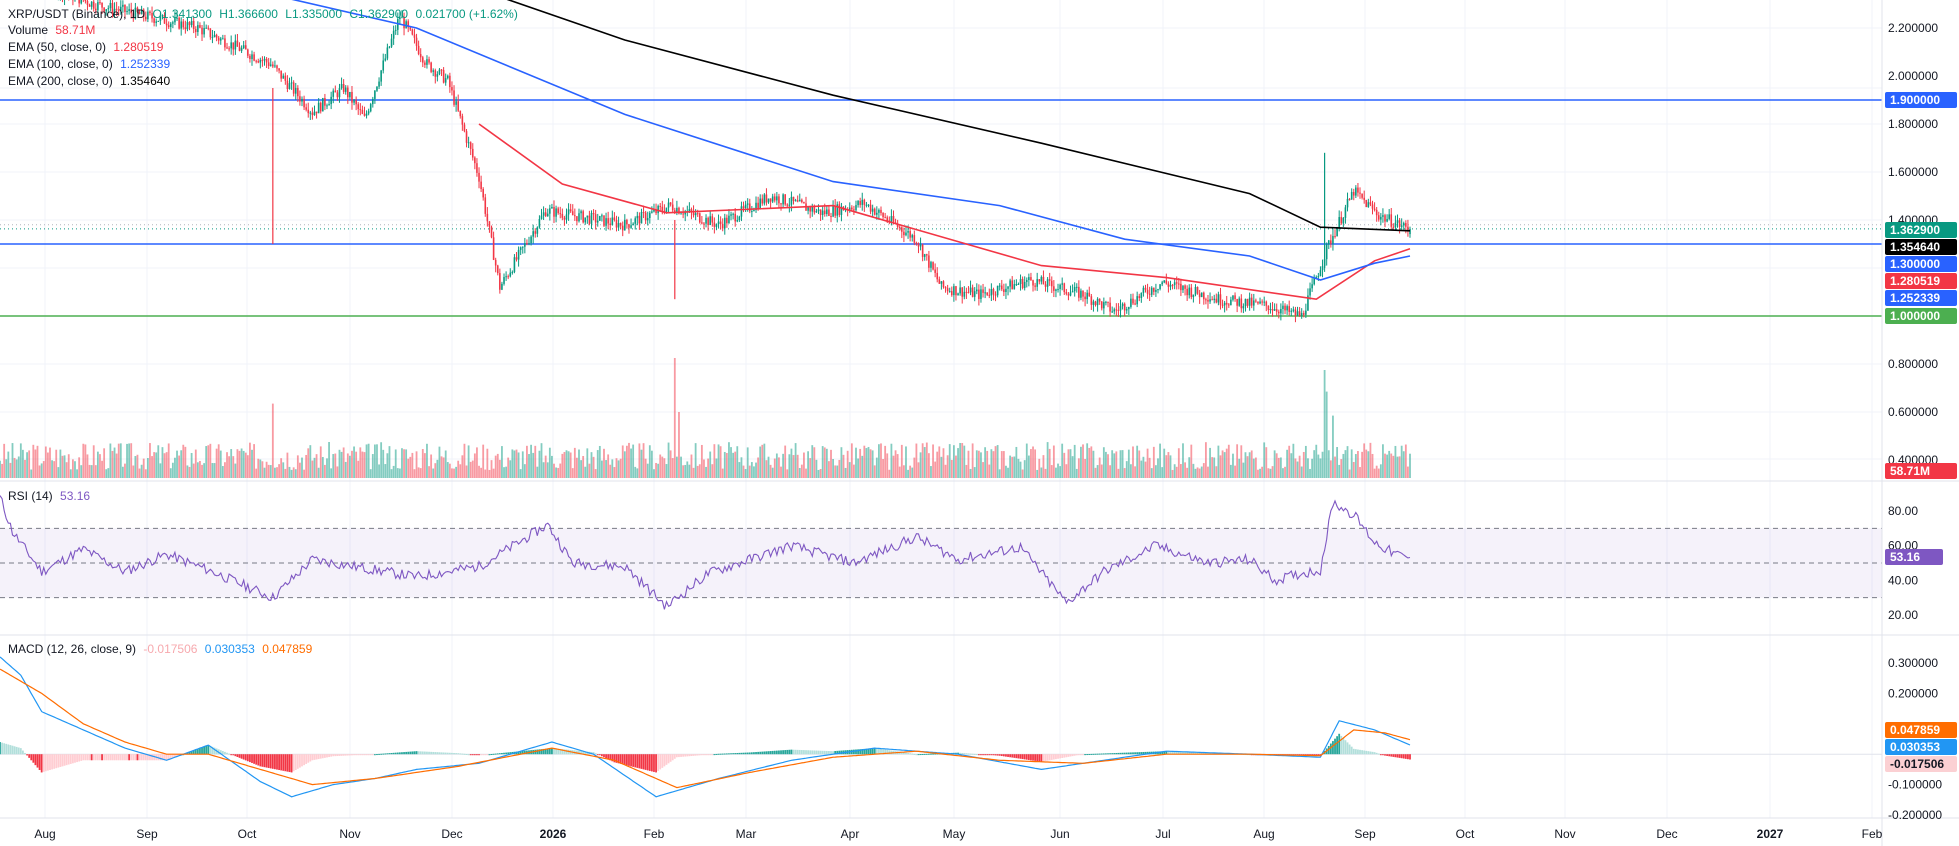  Describe the element at coordinates (57, 47) in the screenshot. I see `ema50-label: EMA (50, close, 0)` at that location.